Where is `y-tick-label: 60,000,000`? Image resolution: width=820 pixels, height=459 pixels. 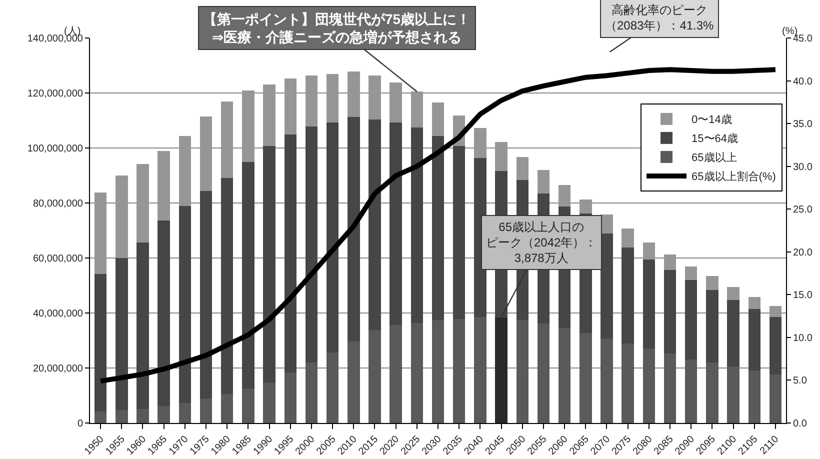
y-tick-label: 60,000,000 is located at coordinates (58, 259).